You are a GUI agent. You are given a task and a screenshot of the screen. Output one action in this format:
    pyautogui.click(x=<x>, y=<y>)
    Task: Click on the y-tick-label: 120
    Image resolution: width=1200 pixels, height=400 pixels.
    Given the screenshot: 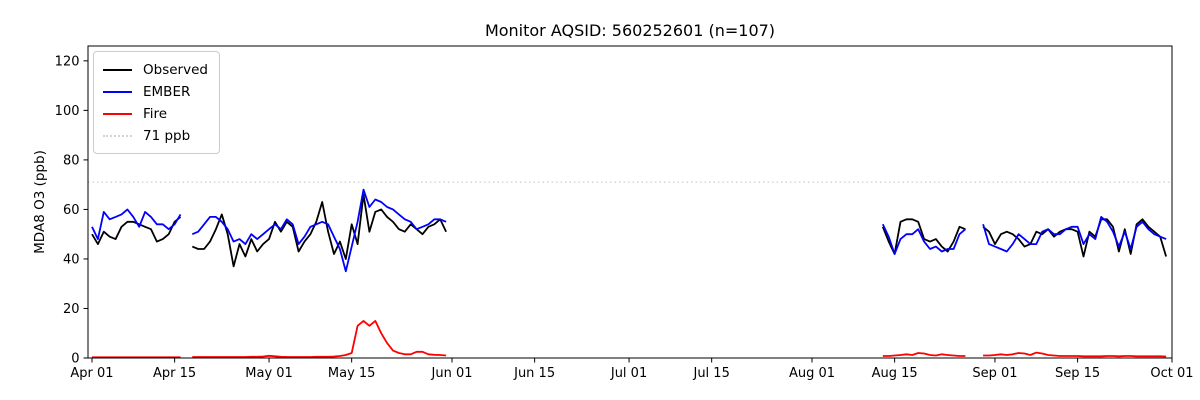 What is the action you would take?
    pyautogui.click(x=67, y=61)
    